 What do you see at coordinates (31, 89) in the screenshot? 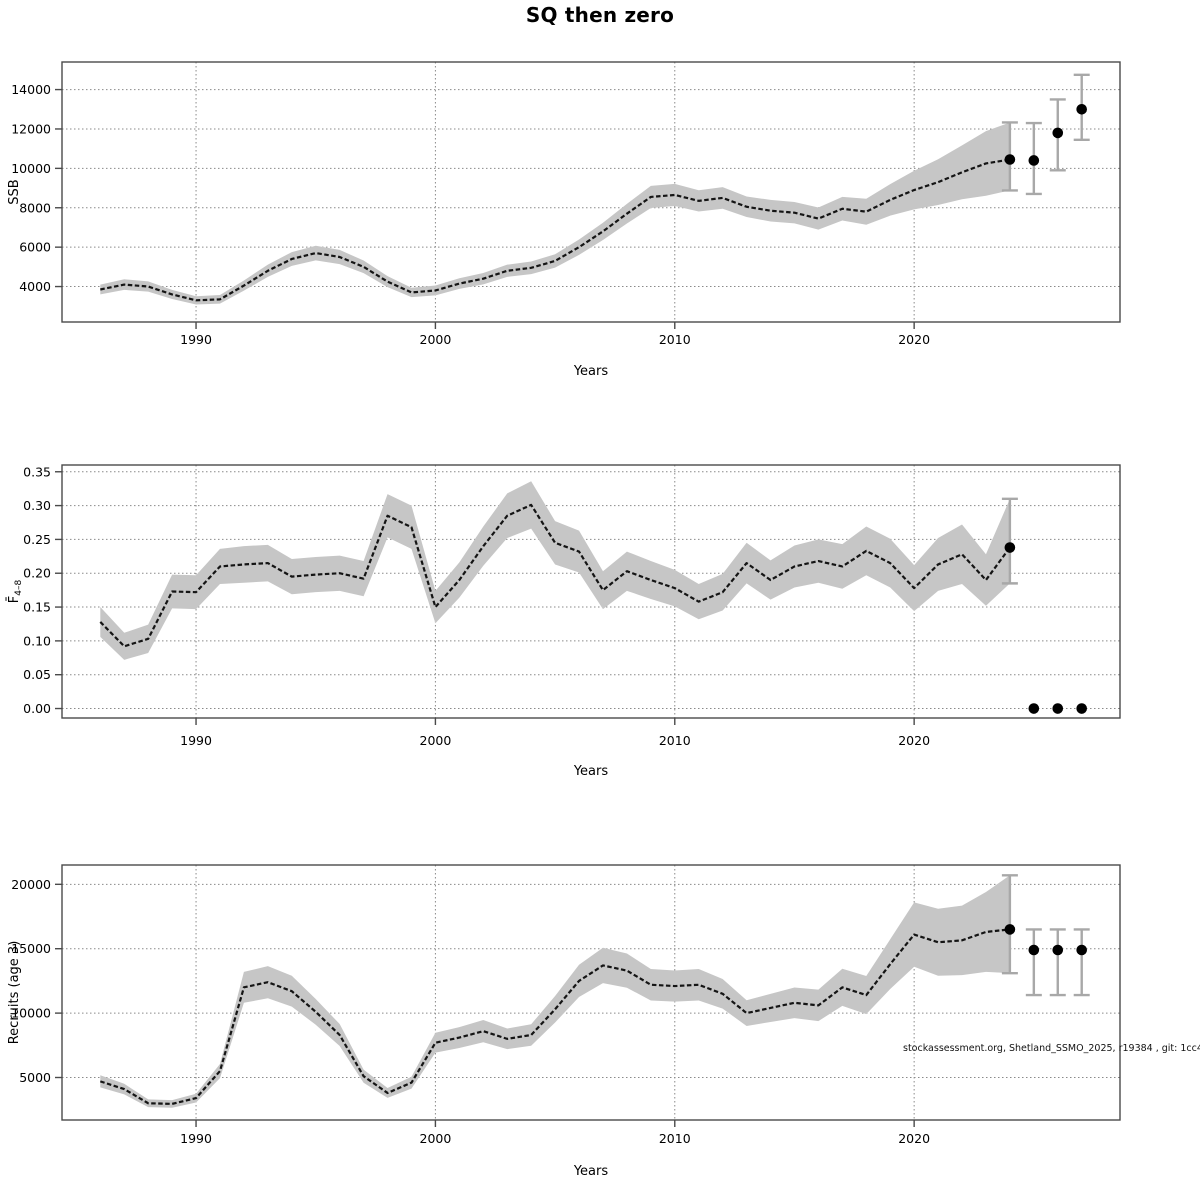
I see `y-tick-label: 14000` at bounding box center [31, 89].